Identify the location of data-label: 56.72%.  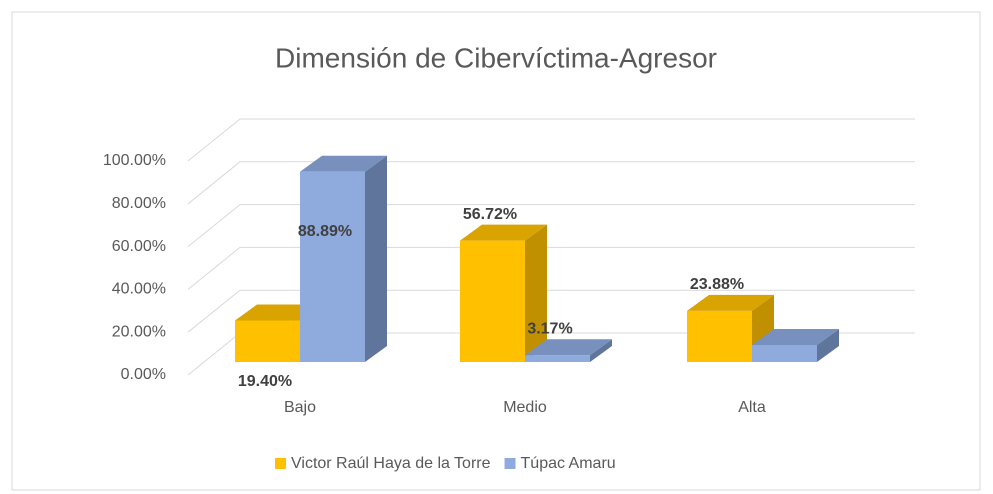
(490, 214).